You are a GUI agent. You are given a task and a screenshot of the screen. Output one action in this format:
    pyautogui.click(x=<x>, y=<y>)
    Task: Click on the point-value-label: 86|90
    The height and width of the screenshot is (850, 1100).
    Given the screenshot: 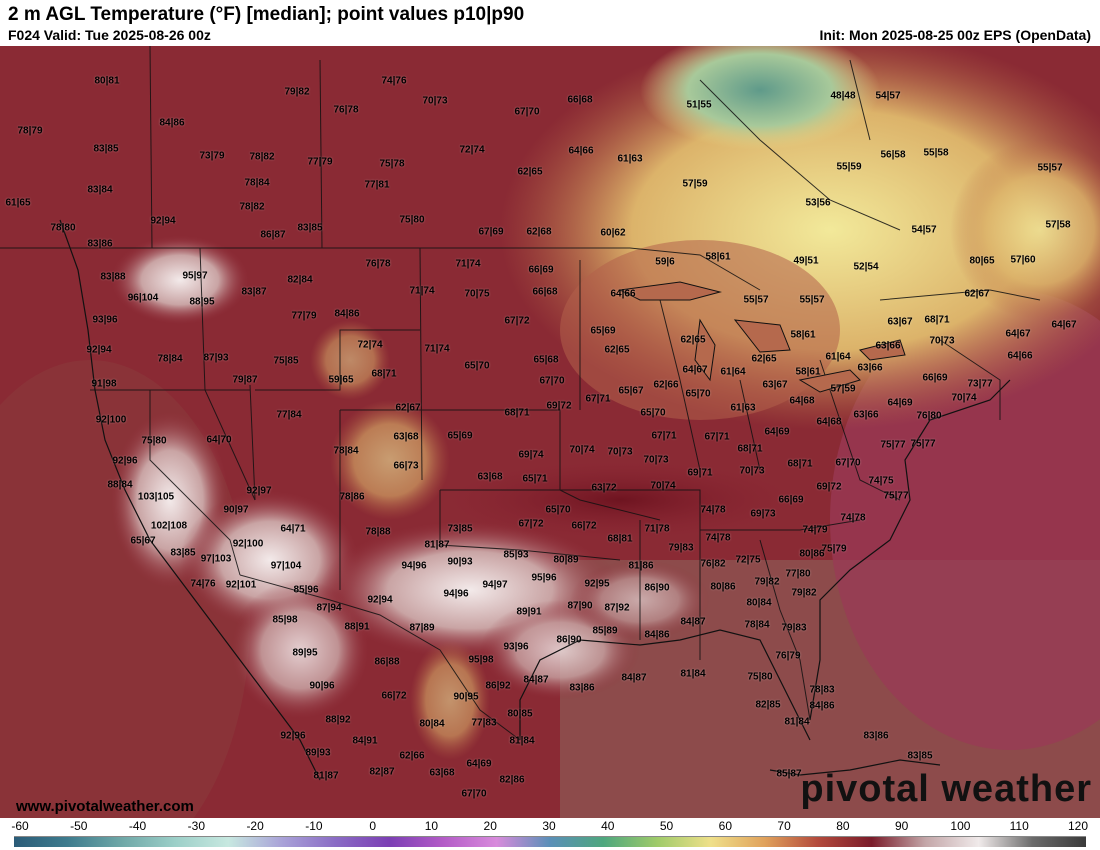 What is the action you would take?
    pyautogui.click(x=569, y=640)
    